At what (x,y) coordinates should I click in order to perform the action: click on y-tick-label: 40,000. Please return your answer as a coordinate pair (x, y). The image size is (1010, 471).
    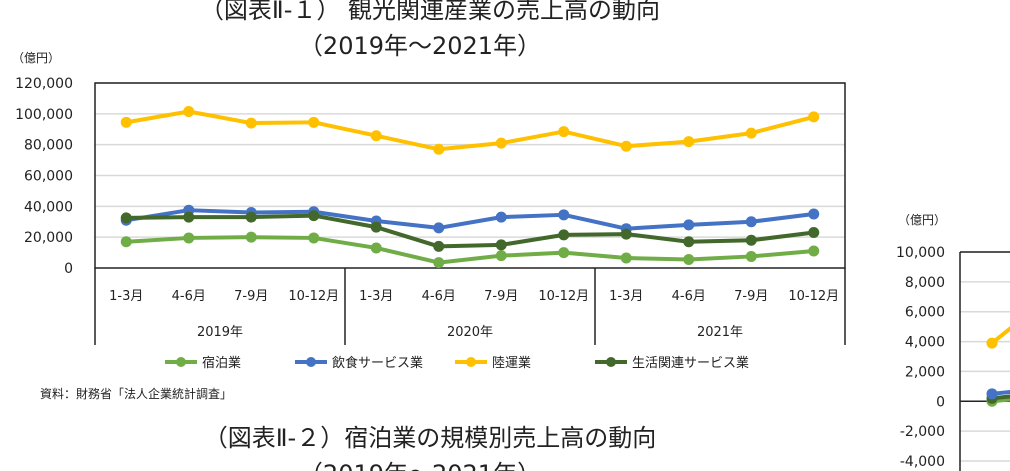
    Looking at the image, I should click on (48, 207).